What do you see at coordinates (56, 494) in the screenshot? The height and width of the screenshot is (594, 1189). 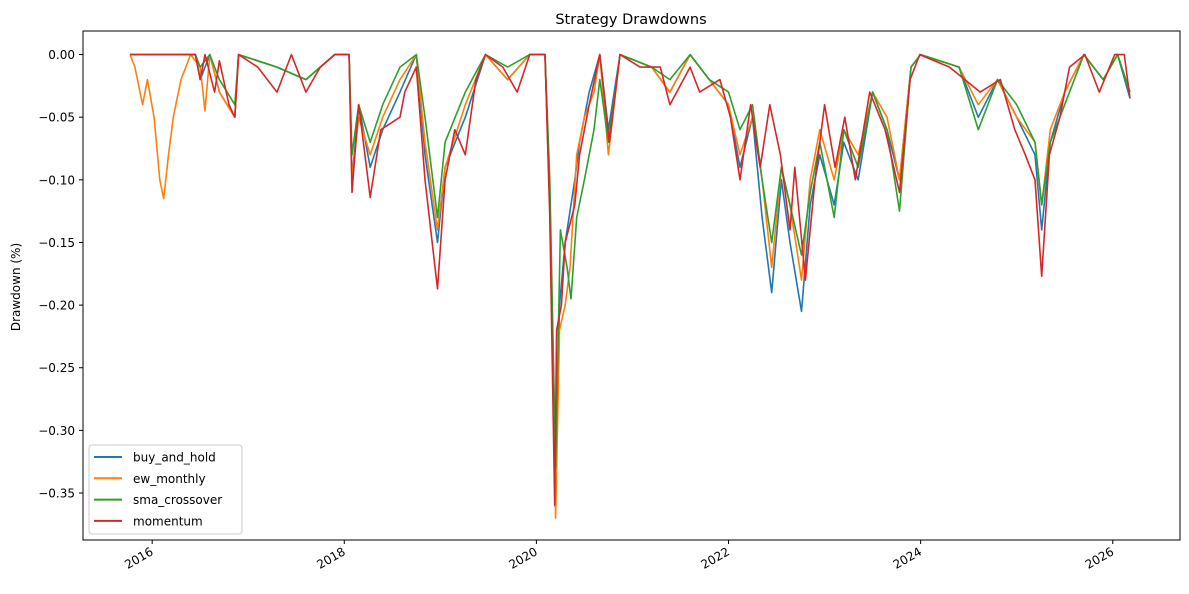 I see `y-tick-label: −0.35` at bounding box center [56, 494].